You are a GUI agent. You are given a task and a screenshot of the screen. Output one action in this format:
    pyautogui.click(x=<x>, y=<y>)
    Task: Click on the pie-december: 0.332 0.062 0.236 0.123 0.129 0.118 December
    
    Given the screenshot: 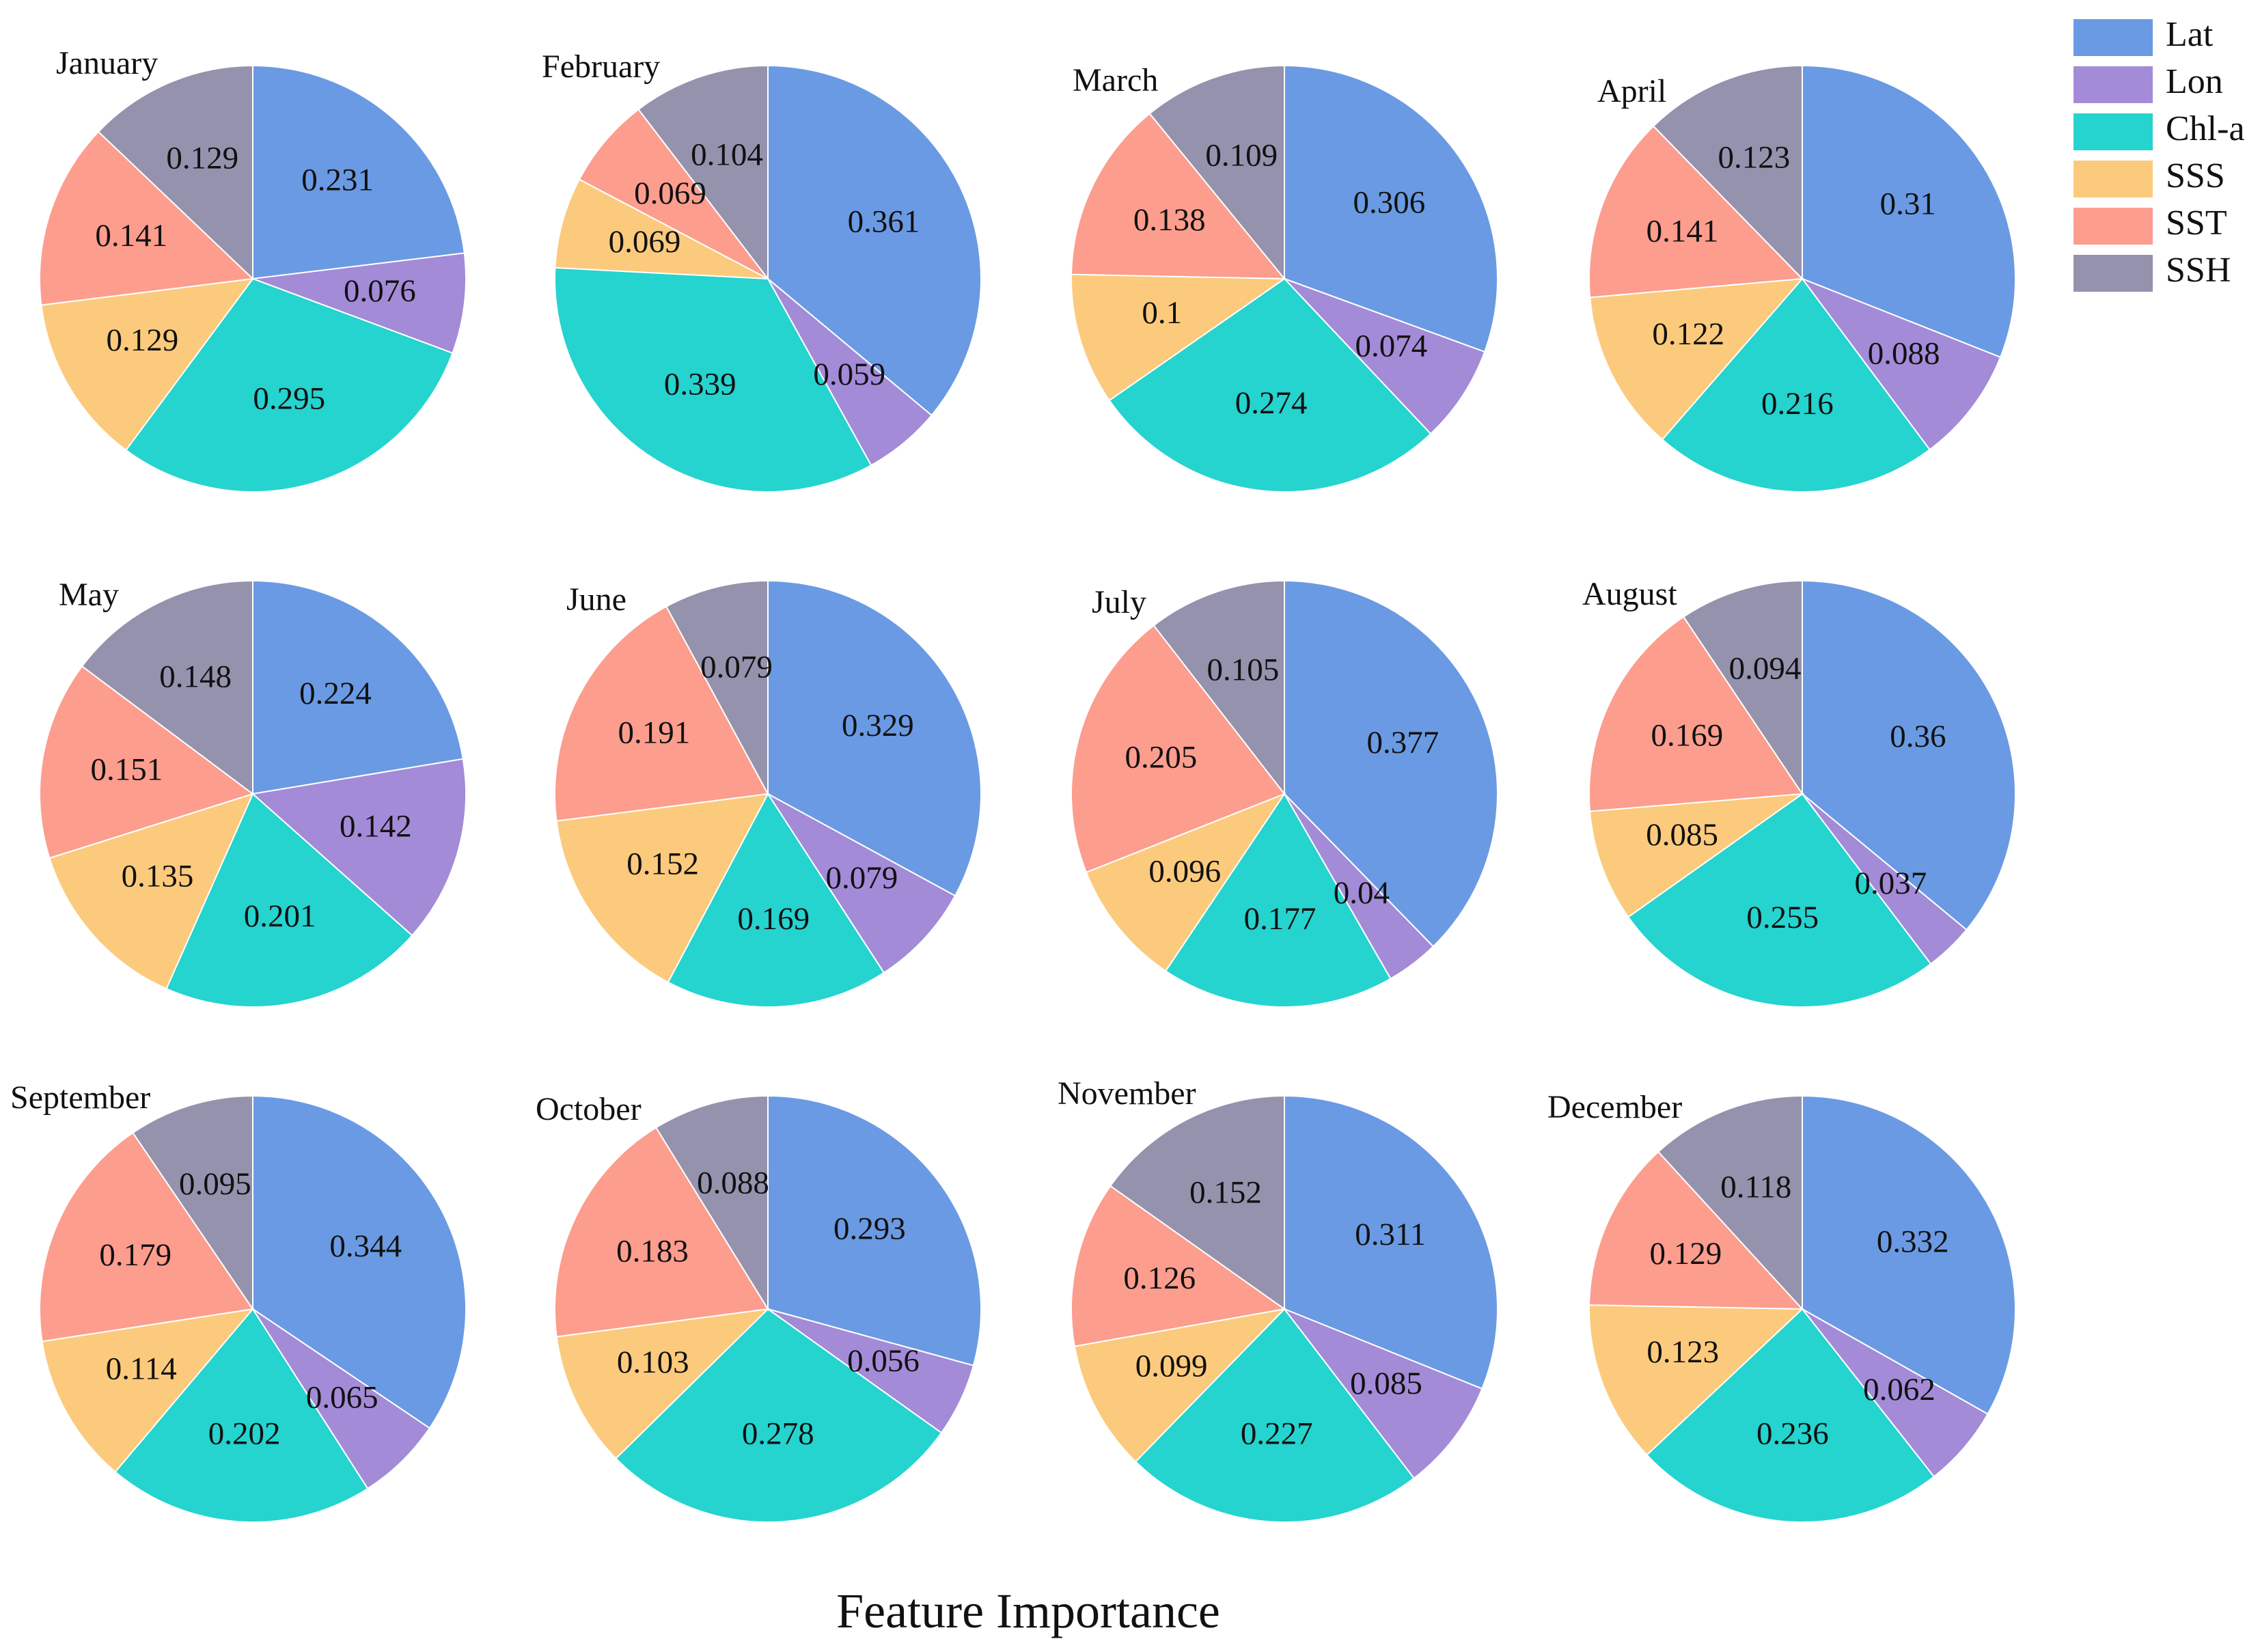 What is the action you would take?
    pyautogui.click(x=1781, y=1306)
    